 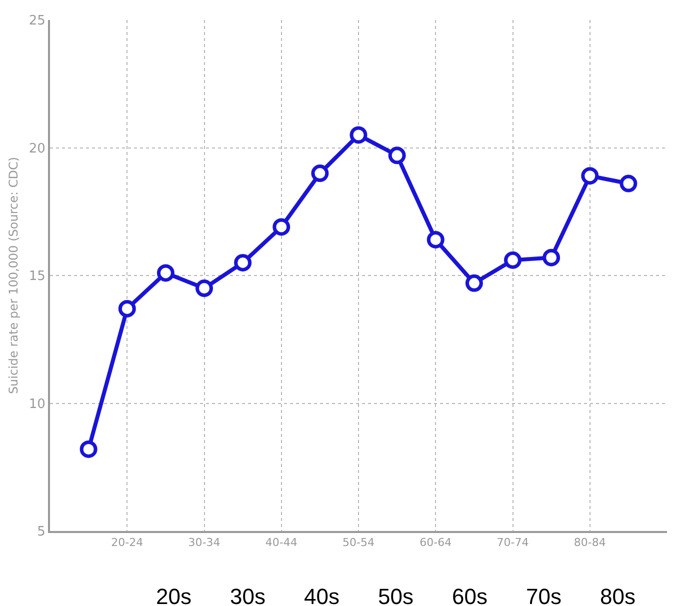 What do you see at coordinates (358, 543) in the screenshot?
I see `x-tick-label: 50-54` at bounding box center [358, 543].